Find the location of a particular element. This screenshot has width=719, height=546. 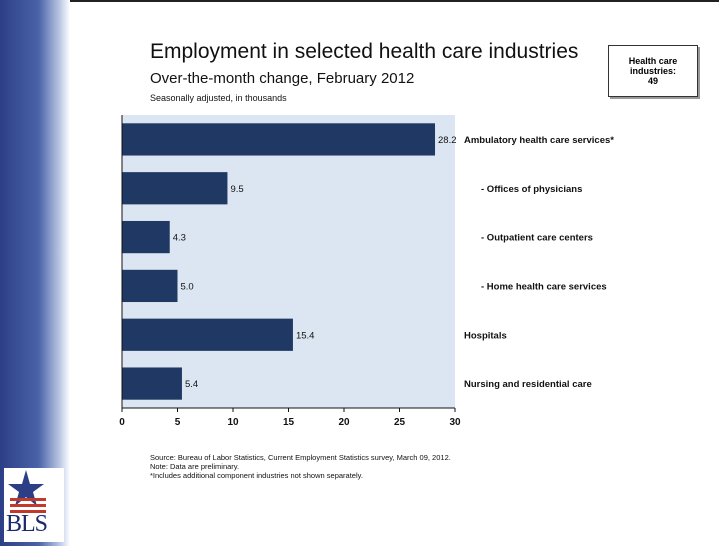

x-tick-label-0: 0 is located at coordinates (122, 422).